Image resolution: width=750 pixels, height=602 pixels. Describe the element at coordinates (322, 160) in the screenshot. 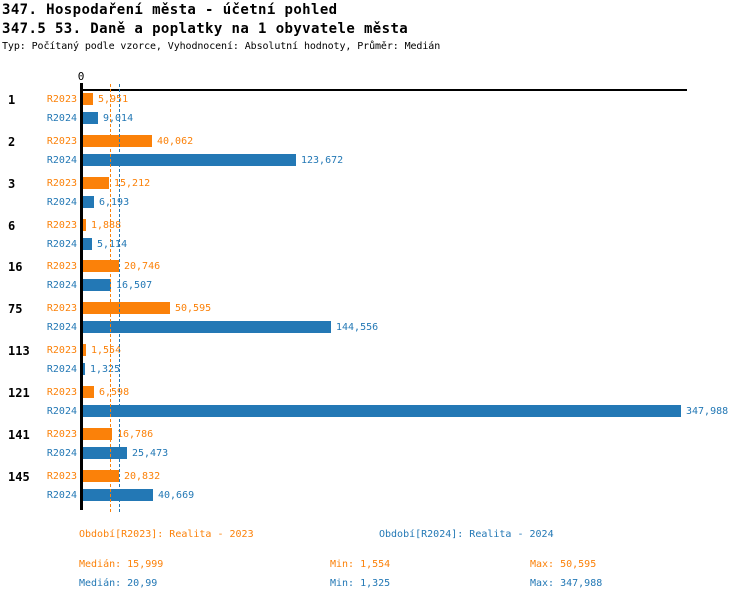

I see `bar-value-label: 123,672` at that location.